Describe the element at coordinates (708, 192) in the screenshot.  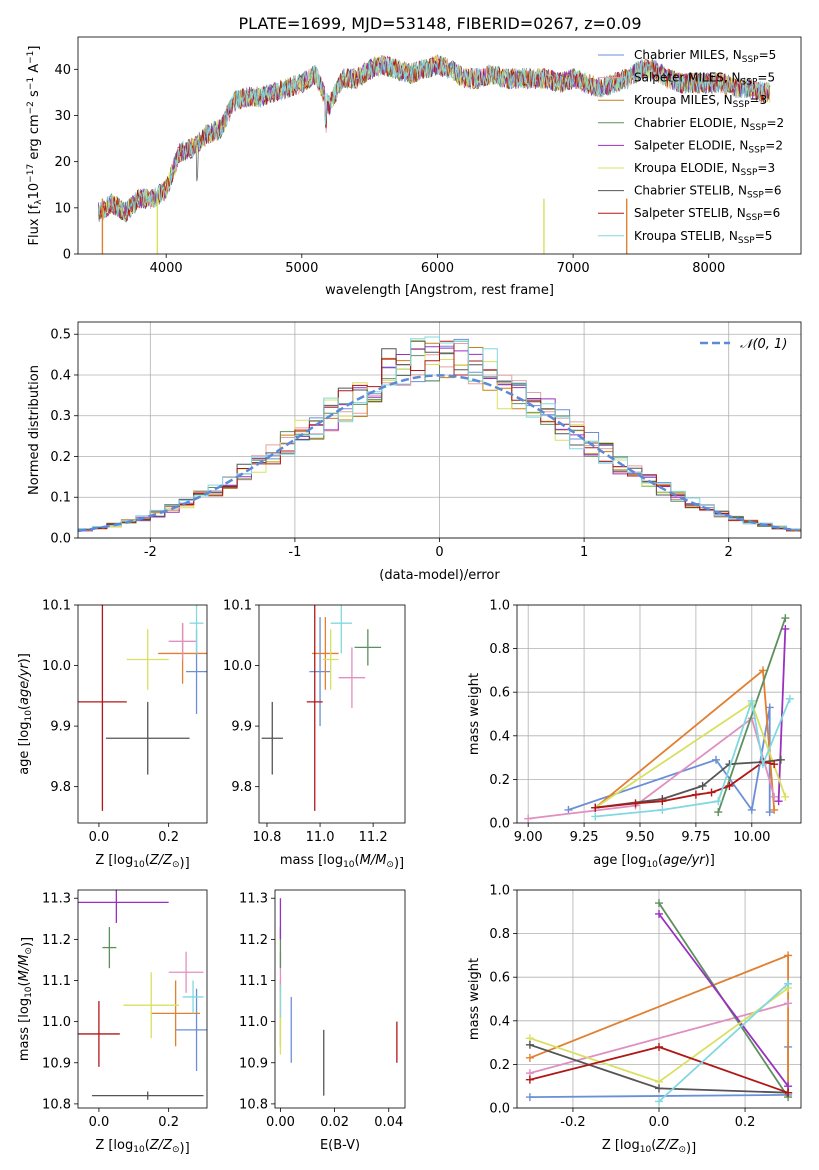
I see `legend-label: Chabrier STELIB, NSSP=6` at that location.